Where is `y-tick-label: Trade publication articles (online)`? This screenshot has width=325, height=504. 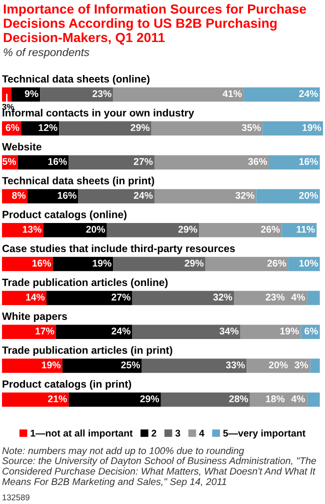 y-tick-label: Trade publication articles (online) is located at coordinates (85, 283).